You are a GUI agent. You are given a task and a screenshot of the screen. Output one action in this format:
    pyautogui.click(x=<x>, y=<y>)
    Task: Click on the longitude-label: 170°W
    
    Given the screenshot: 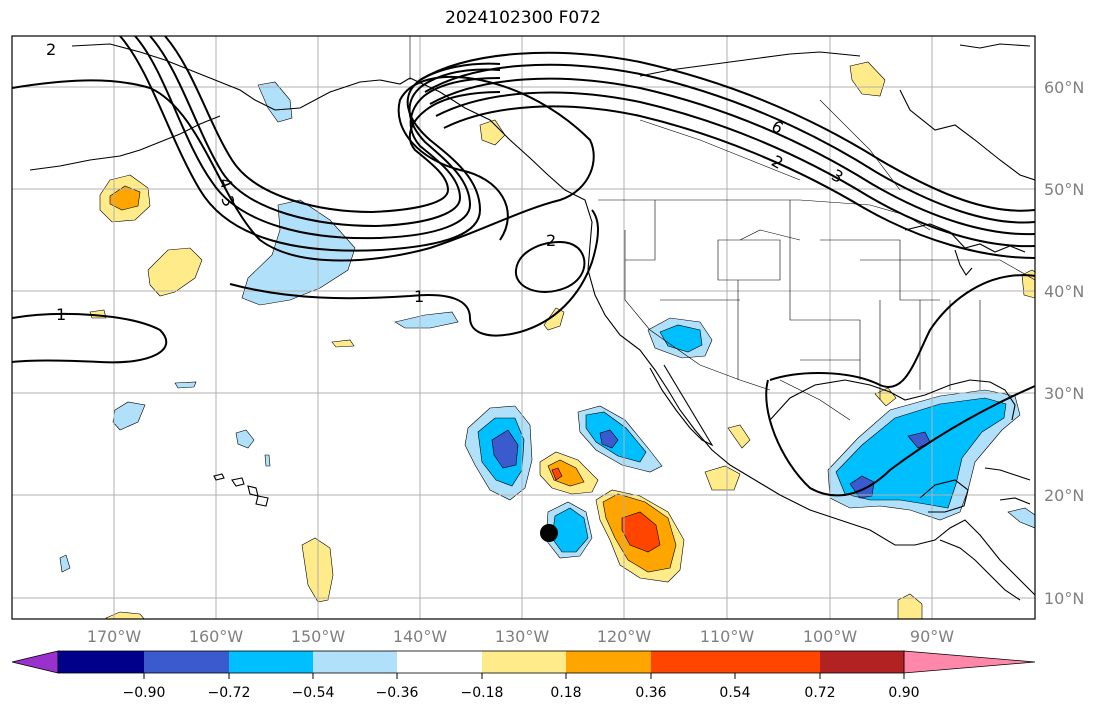 What is the action you would take?
    pyautogui.click(x=114, y=636)
    